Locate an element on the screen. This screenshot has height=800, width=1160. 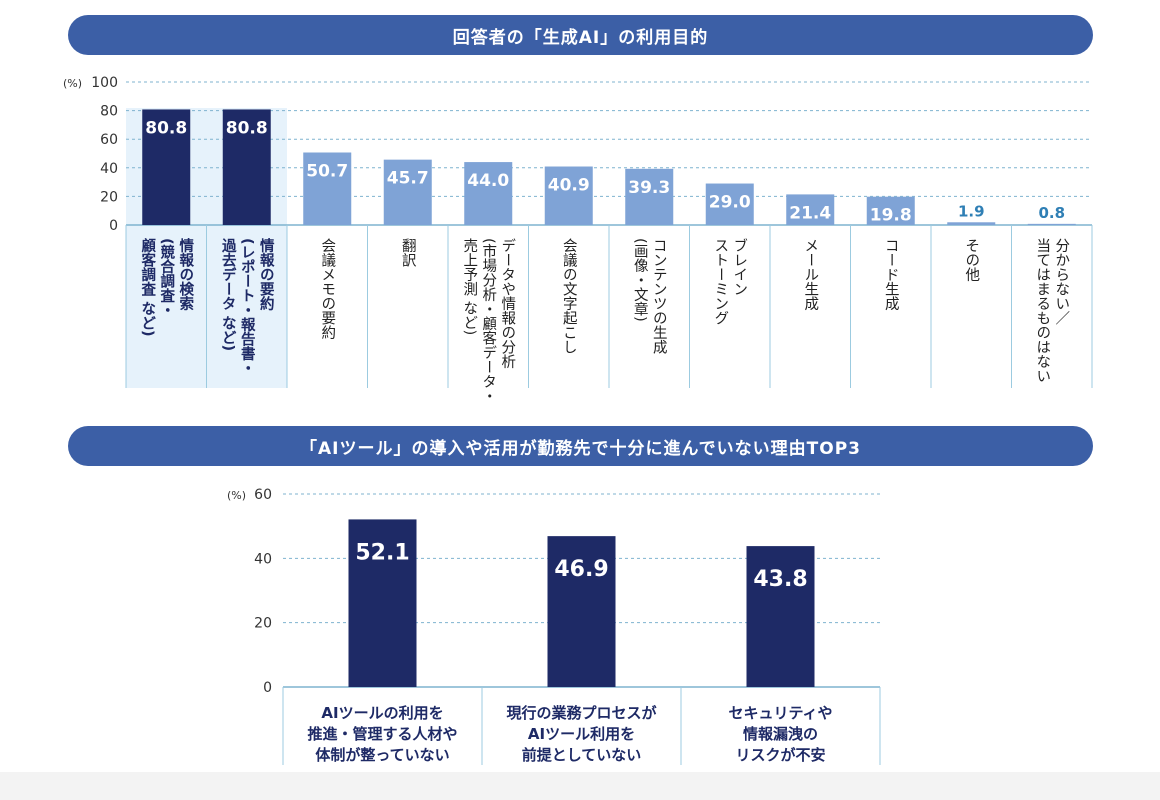
category-label: コンテンツの生成 is located at coordinates (659, 296).